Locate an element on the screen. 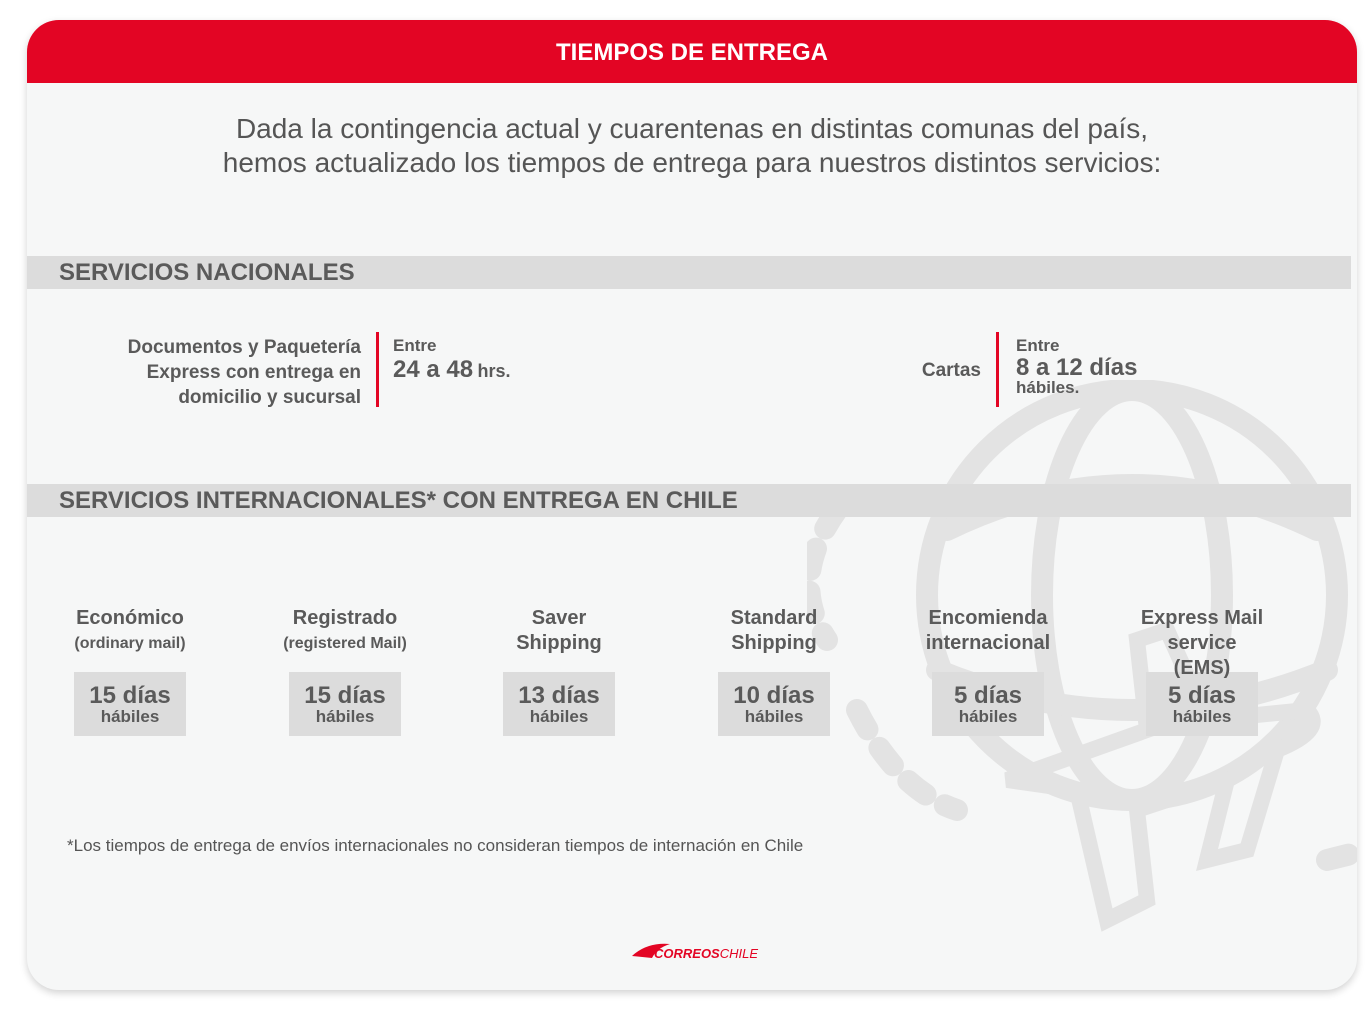 This screenshot has height=1020, width=1367. service-item: Económico (ordinary mail) 15 días hábiles is located at coordinates (130, 671).